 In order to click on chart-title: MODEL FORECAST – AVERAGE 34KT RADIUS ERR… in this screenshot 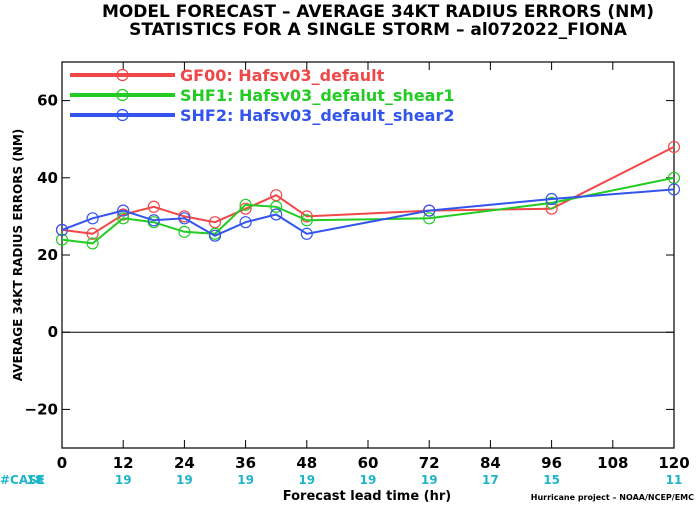, I will do `click(378, 12)`.